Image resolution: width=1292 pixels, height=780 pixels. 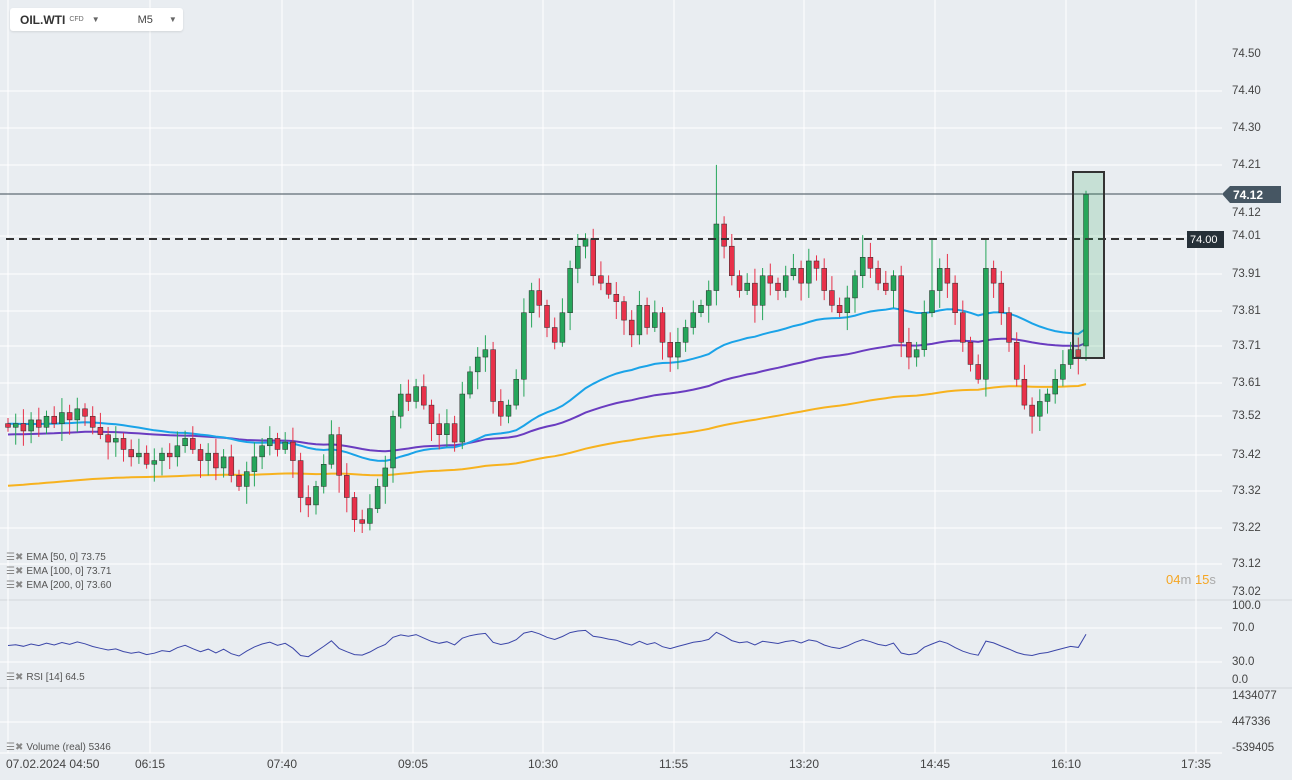 What do you see at coordinates (1246, 128) in the screenshot?
I see `price-tick-label: 74.30` at bounding box center [1246, 128].